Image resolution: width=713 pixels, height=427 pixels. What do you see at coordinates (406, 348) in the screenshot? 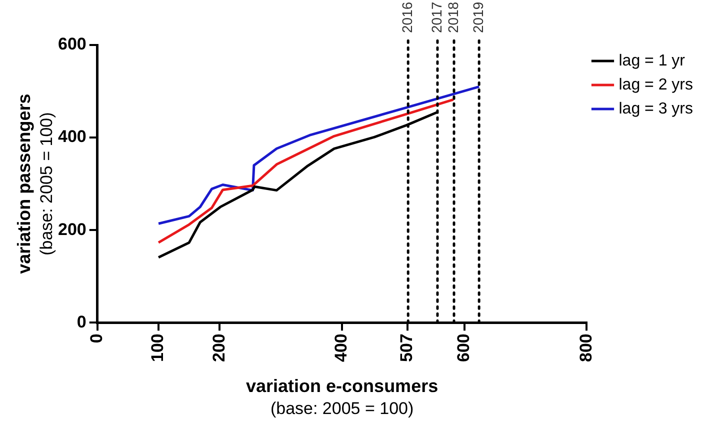
I see `x-tick-label: 507` at bounding box center [406, 348].